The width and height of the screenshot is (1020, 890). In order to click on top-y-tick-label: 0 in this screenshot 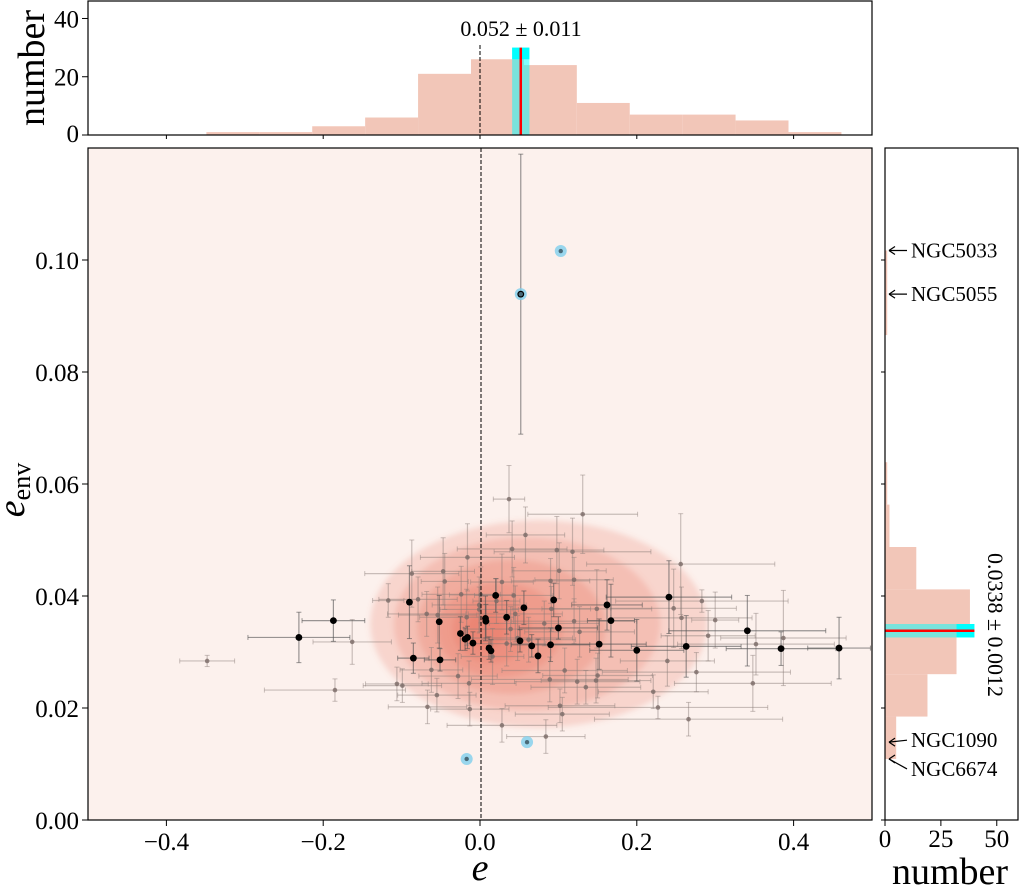, I will do `click(73, 134)`.